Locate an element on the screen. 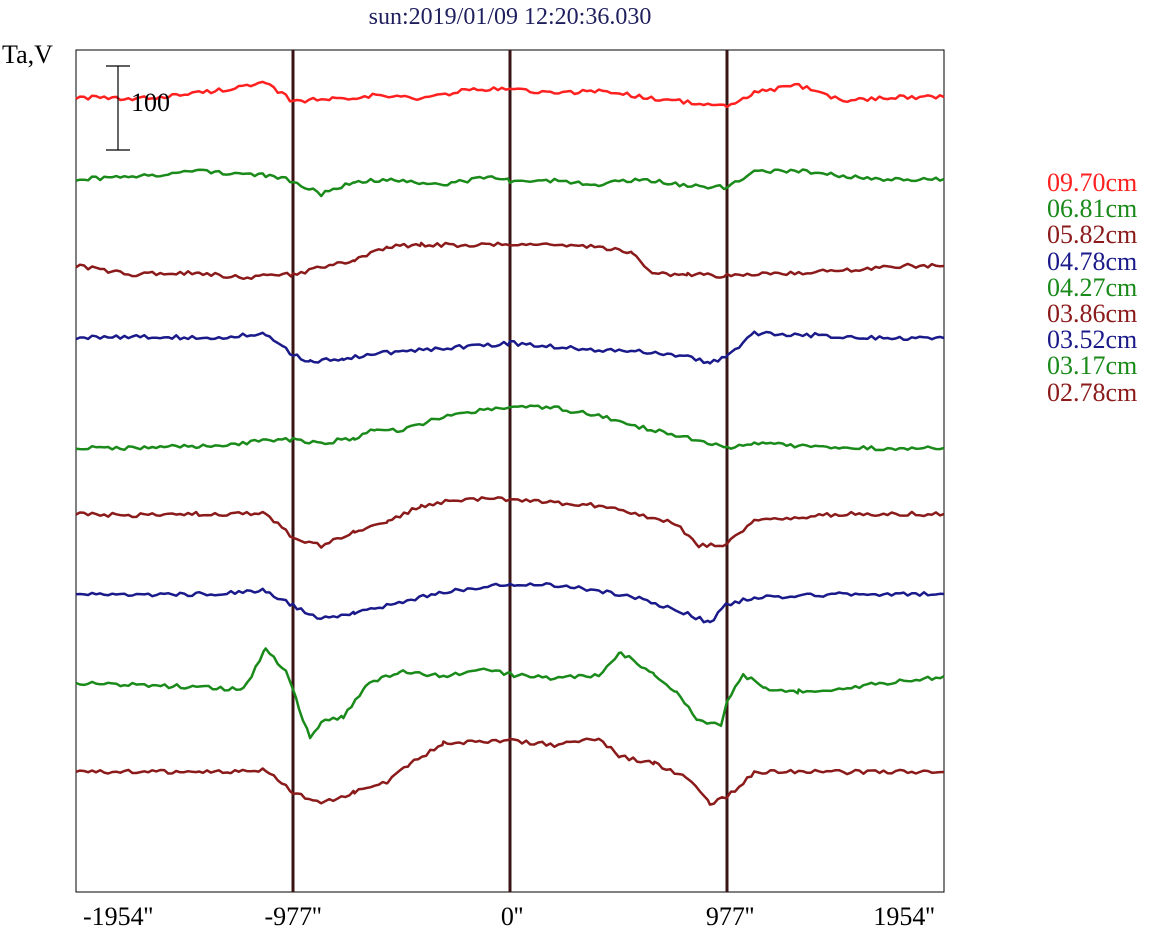 The height and width of the screenshot is (941, 1155). x-tick-label: 1954'' is located at coordinates (904, 916).